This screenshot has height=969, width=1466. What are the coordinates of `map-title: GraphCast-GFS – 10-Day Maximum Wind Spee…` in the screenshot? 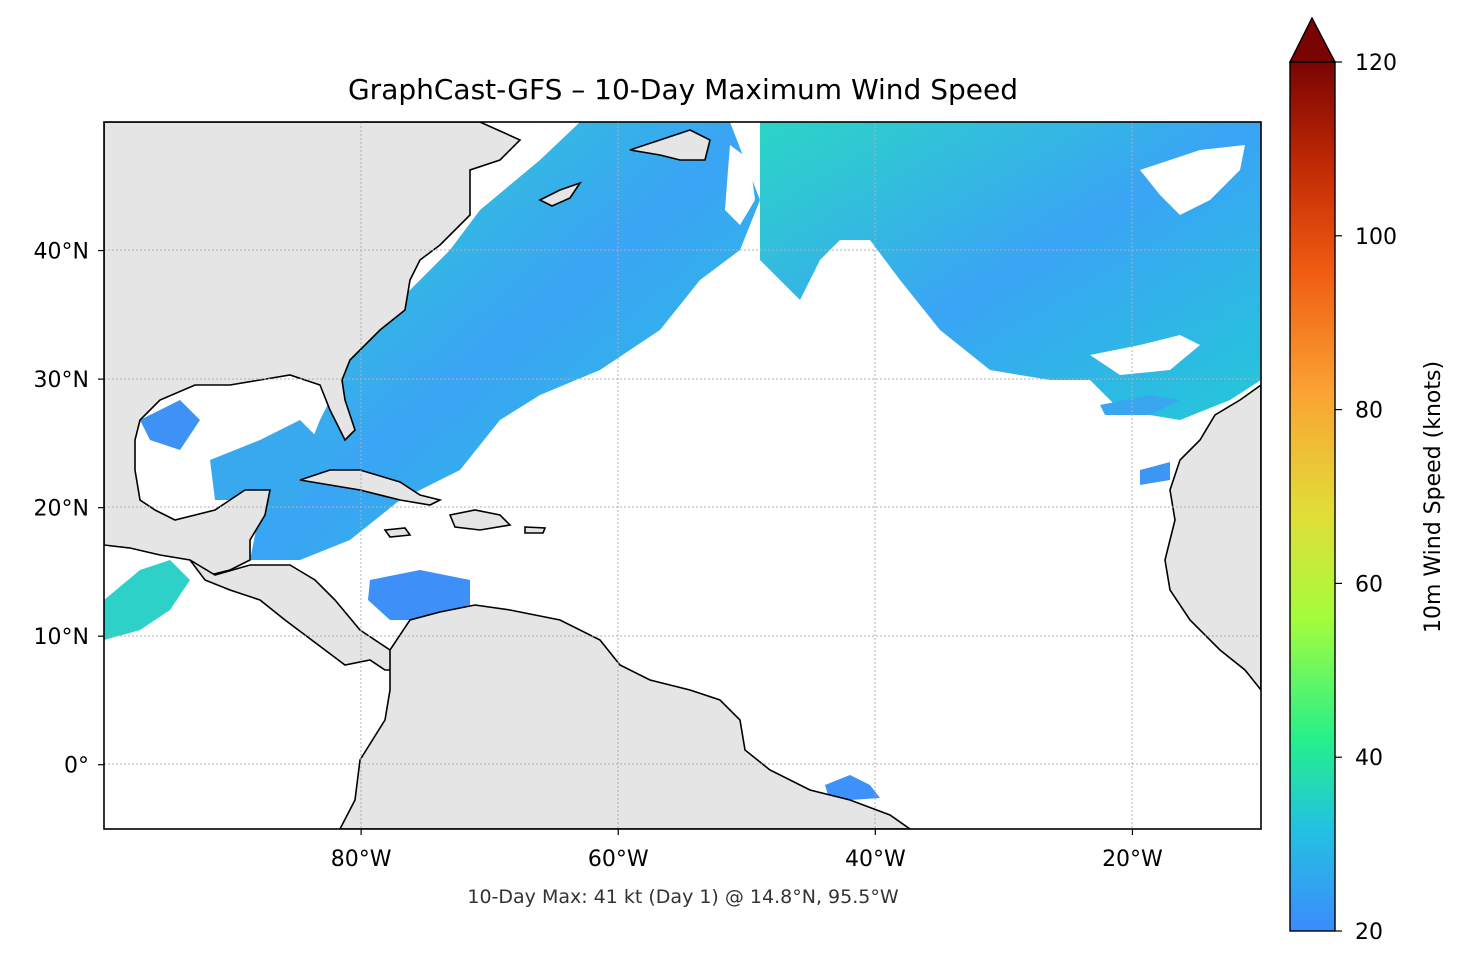 It's located at (683, 89).